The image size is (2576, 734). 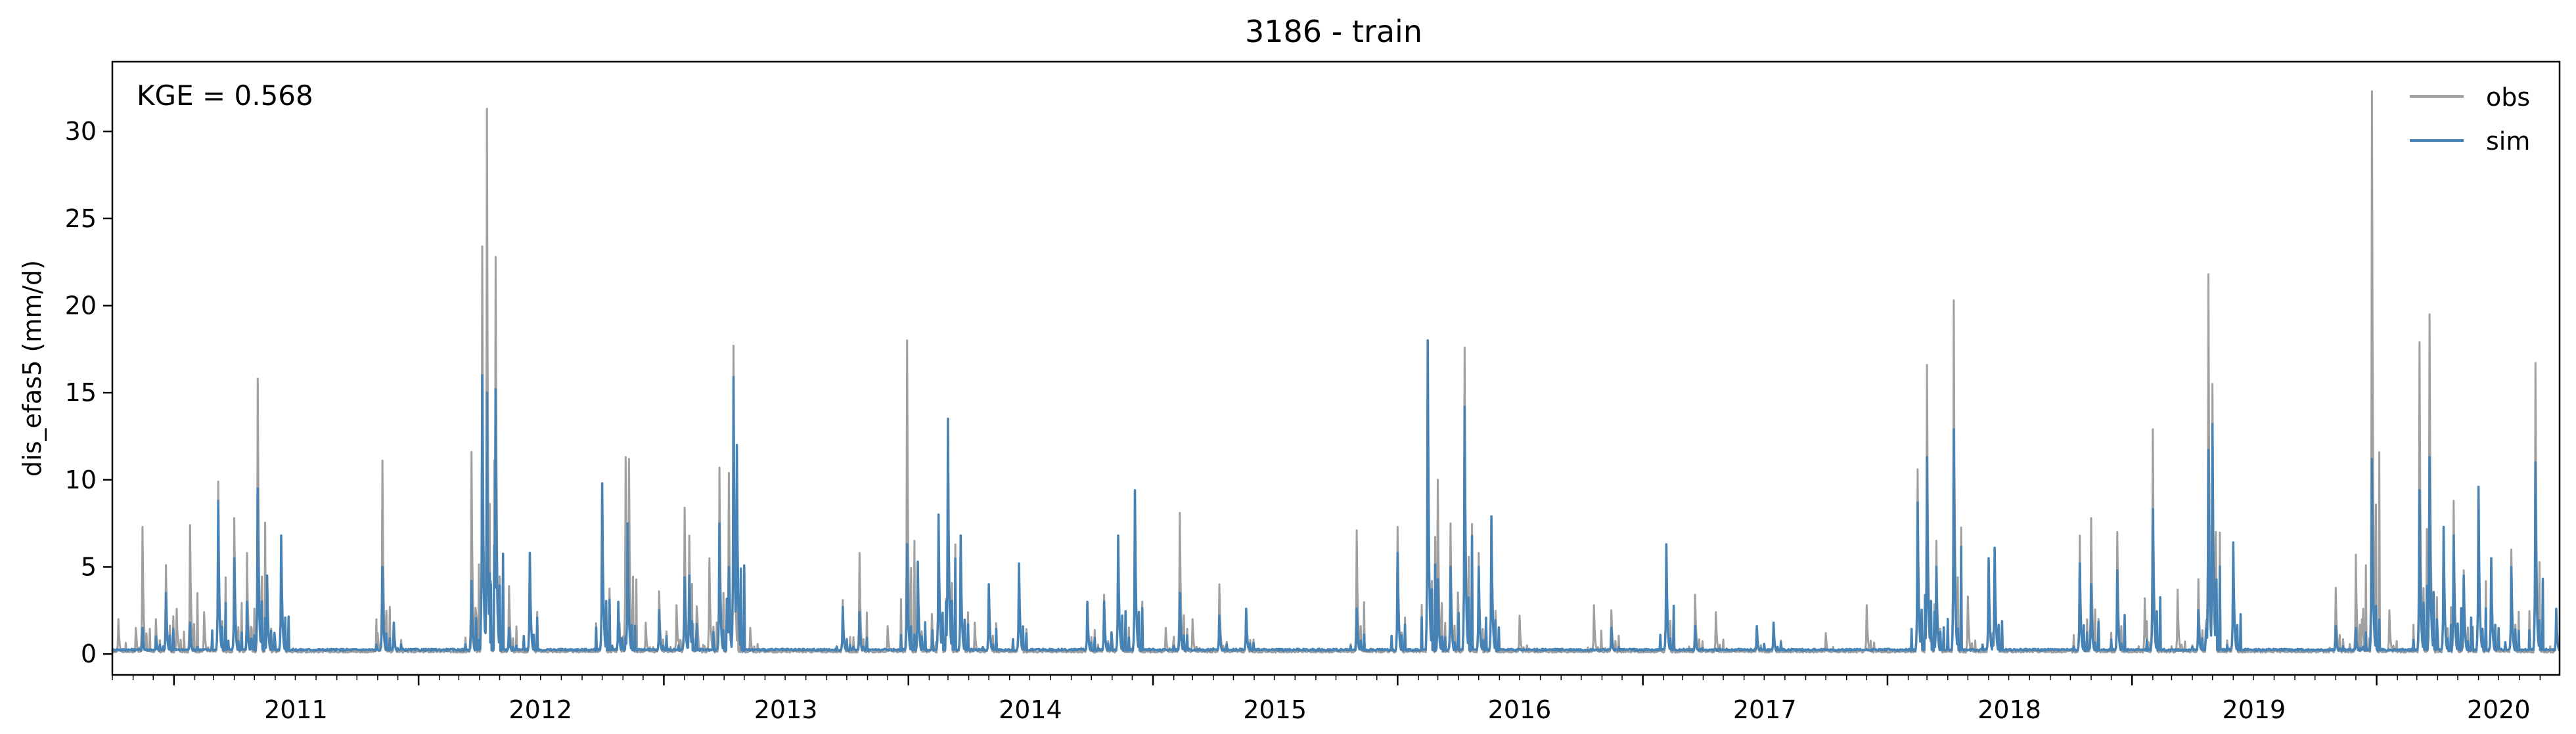 What do you see at coordinates (2470, 119) in the screenshot?
I see `legend: obs sim` at bounding box center [2470, 119].